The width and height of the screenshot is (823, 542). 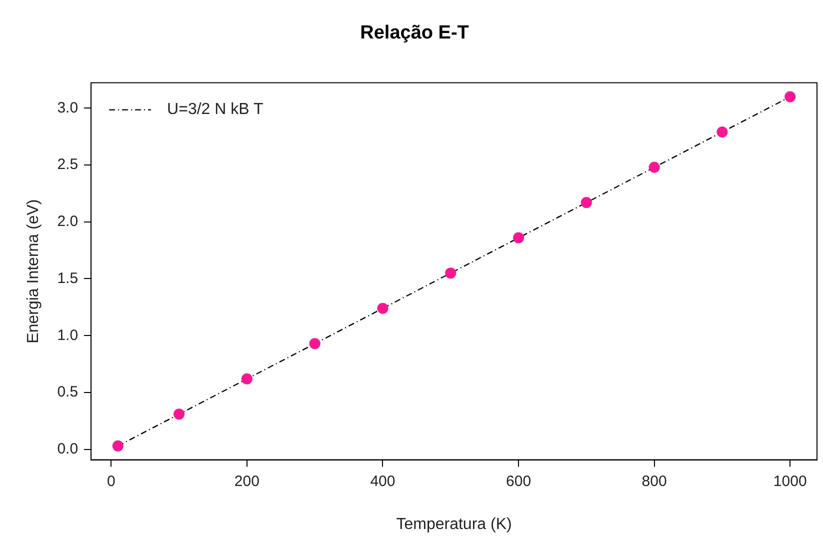 I want to click on chart-title: Relação E-T, so click(x=415, y=33).